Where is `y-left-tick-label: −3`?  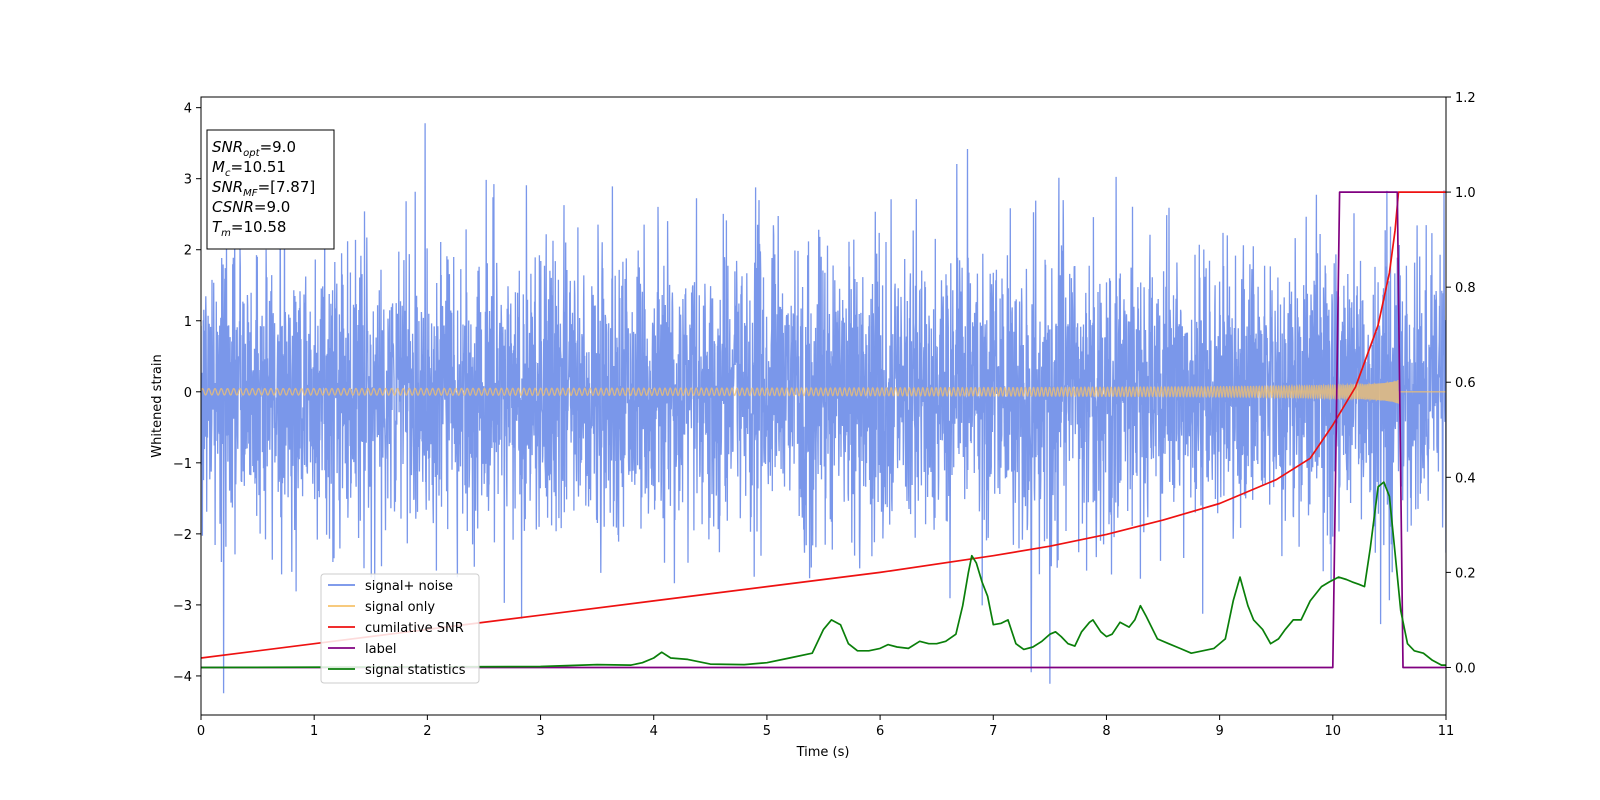
y-left-tick-label: −3 is located at coordinates (182, 606).